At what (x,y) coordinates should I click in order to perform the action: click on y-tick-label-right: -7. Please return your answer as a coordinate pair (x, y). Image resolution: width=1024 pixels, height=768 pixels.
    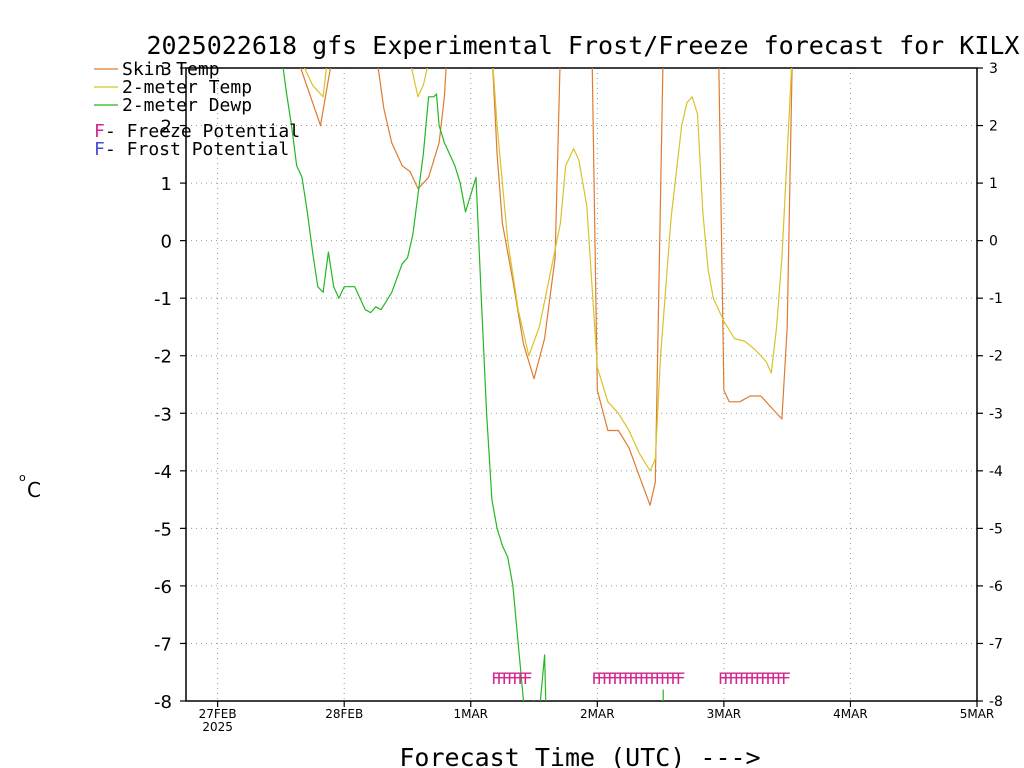
    Looking at the image, I should click on (996, 644).